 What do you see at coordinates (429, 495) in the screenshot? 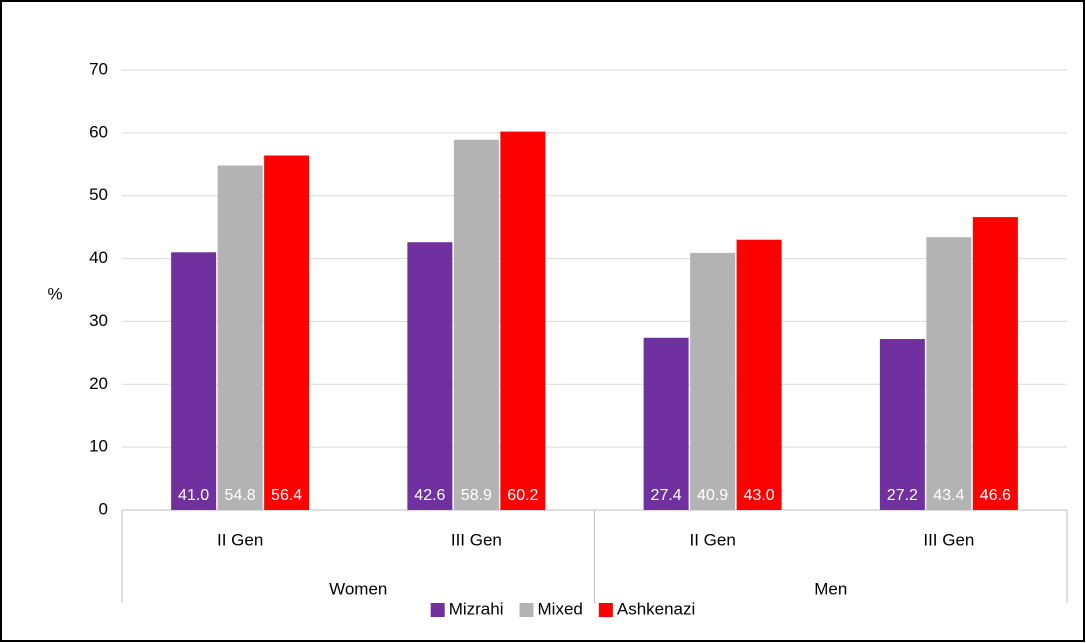
I see `data-label: 42.6` at bounding box center [429, 495].